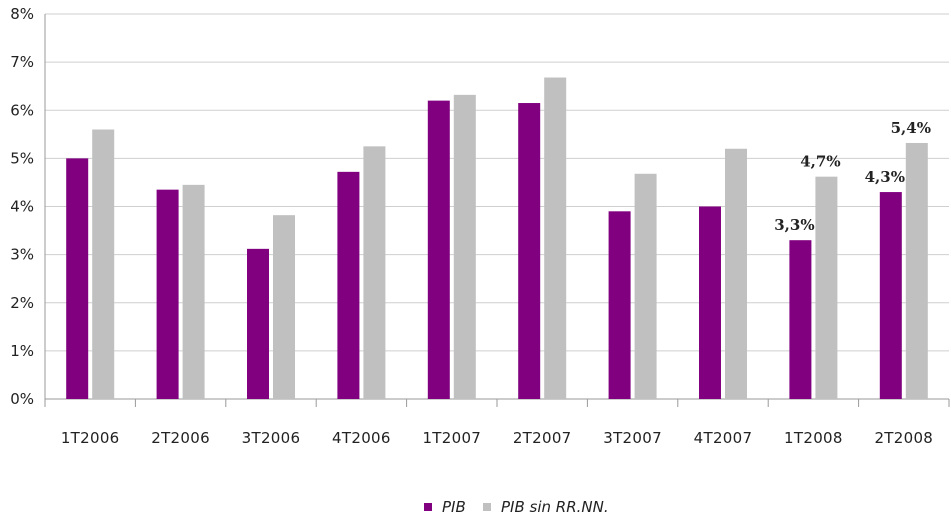 This screenshot has width=951, height=525. I want to click on x-tick-label: 2T2006, so click(180, 438).